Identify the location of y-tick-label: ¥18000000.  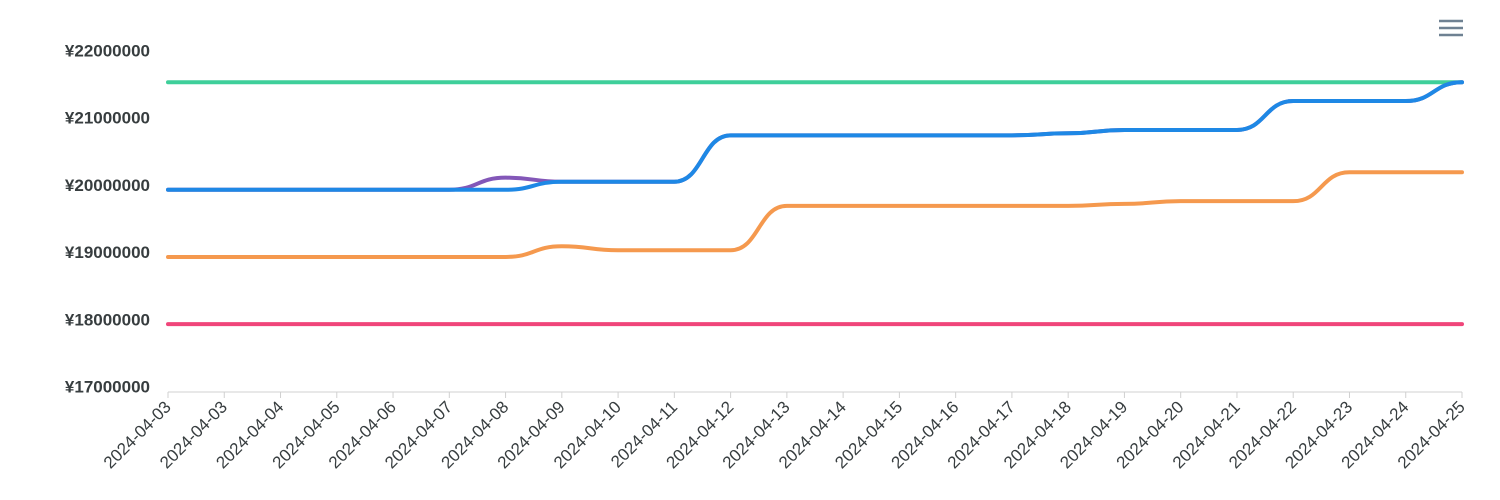
(107, 319).